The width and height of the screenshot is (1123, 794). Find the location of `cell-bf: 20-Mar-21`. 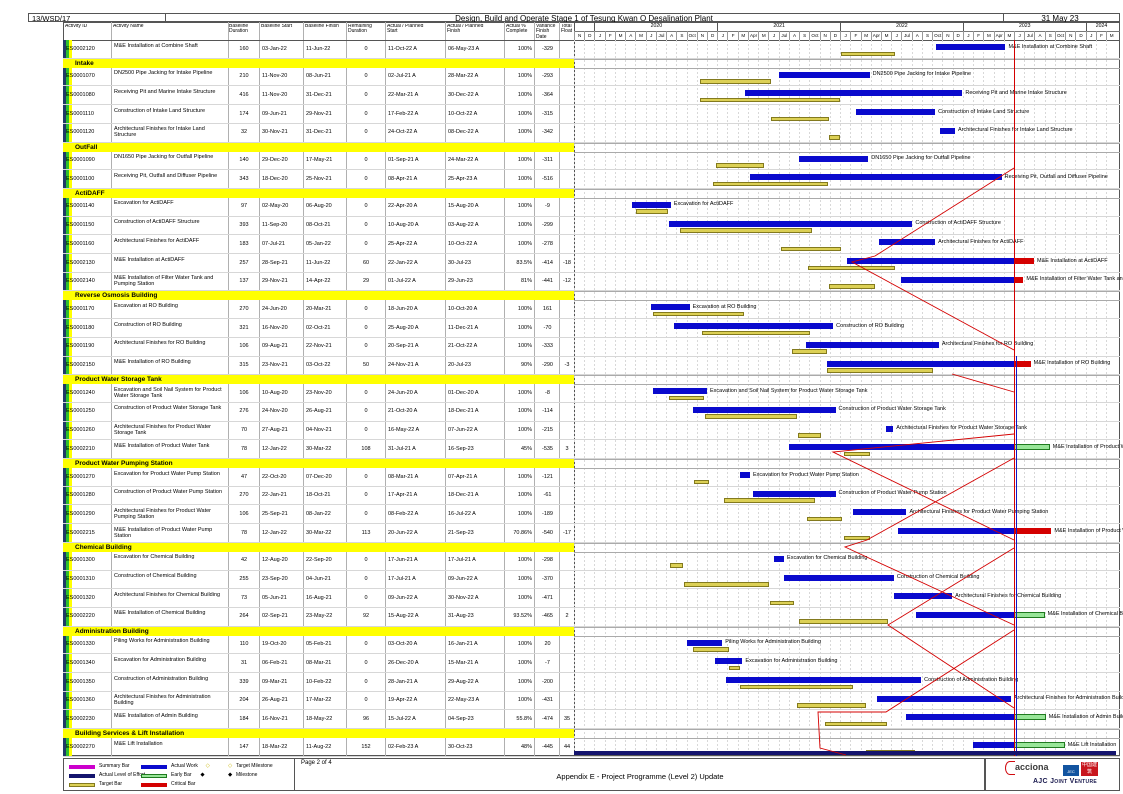

cell-bf: 20-Mar-21 is located at coordinates (319, 308).